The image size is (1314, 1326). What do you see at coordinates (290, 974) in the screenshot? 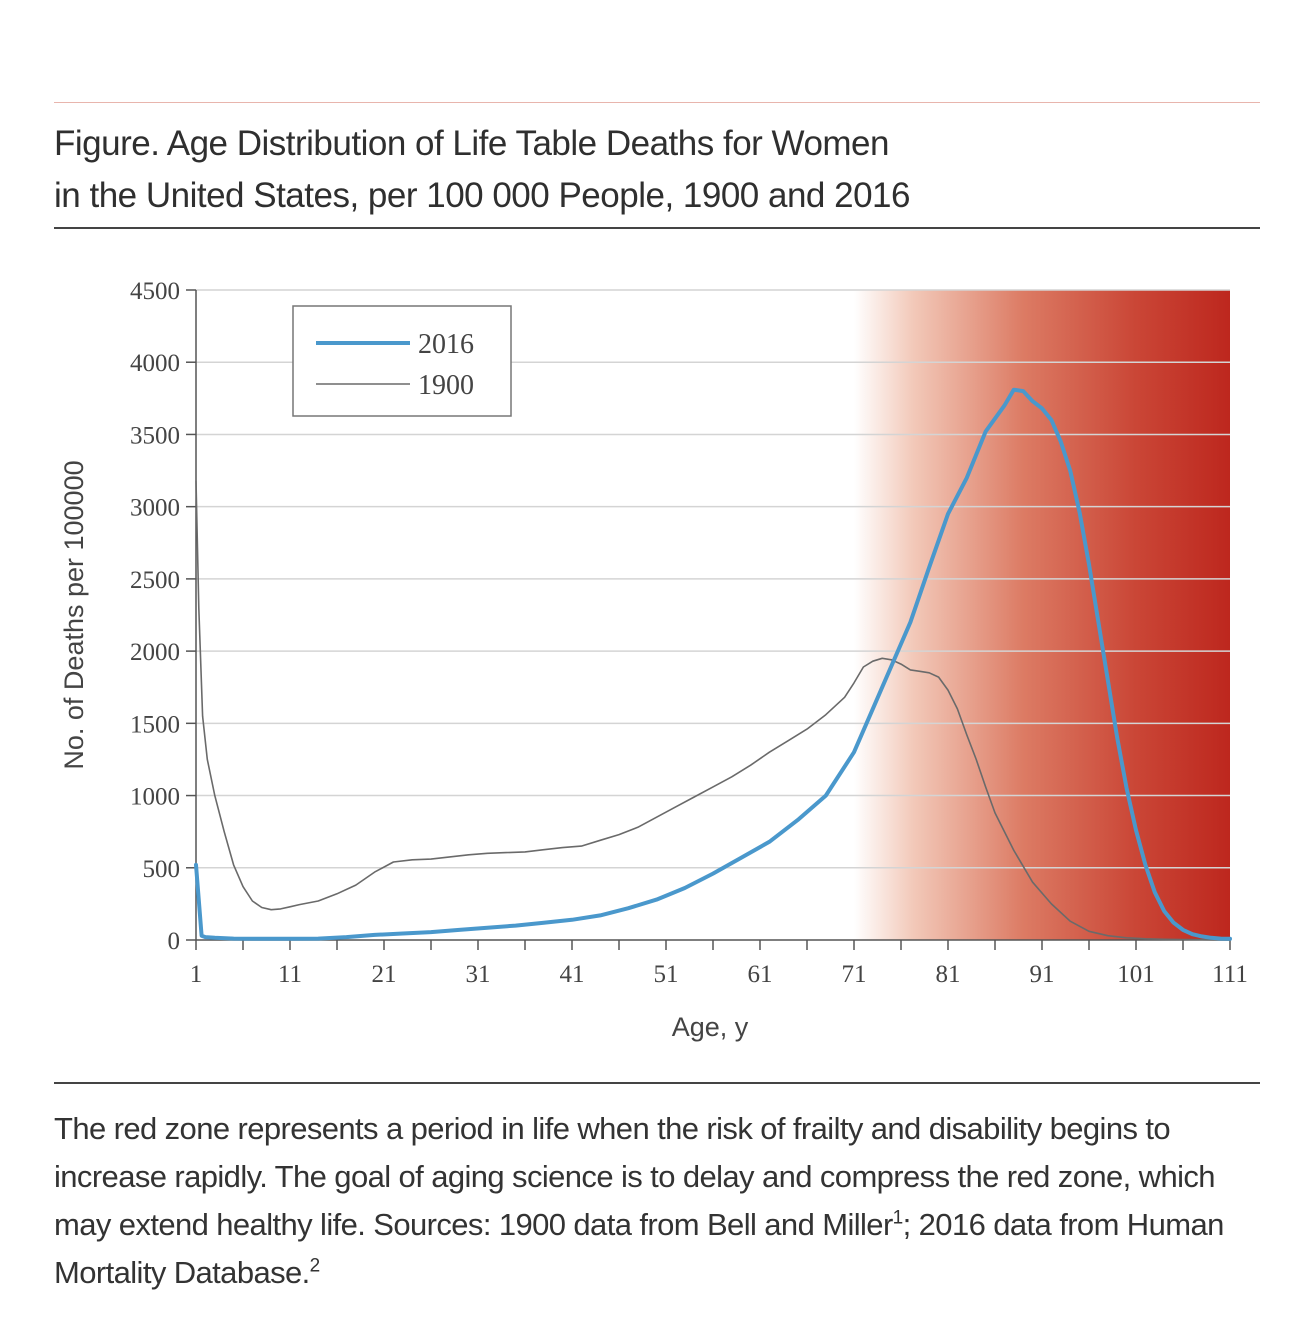
I see `x-tick-label-11: 11` at bounding box center [290, 974].